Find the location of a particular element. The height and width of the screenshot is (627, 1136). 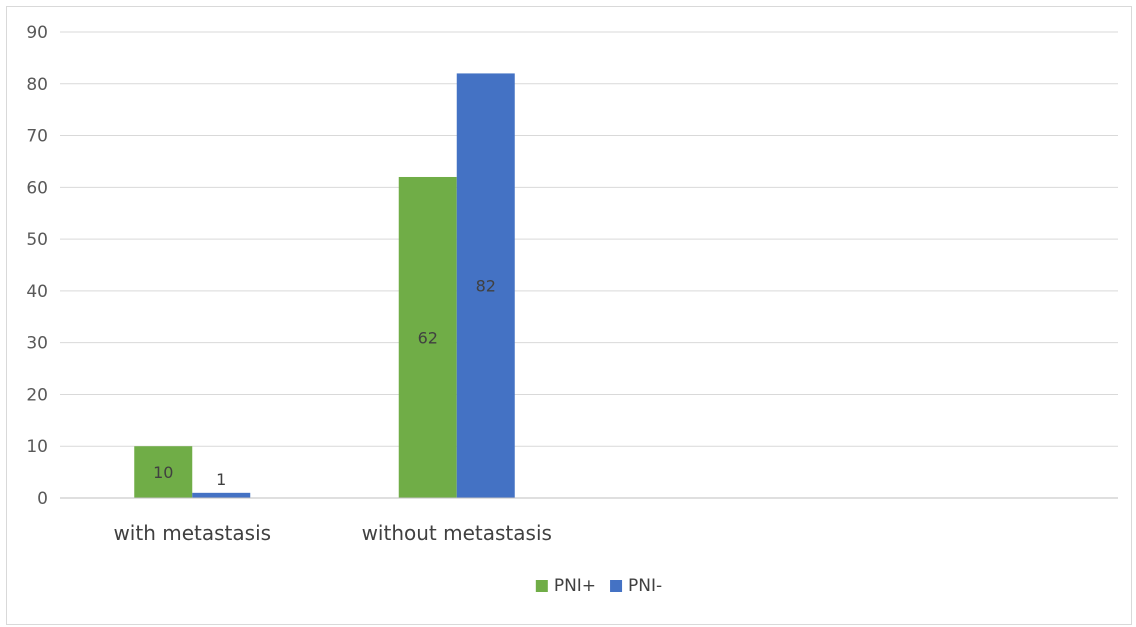

legend-item-pni: PNI- is located at coordinates (636, 586).